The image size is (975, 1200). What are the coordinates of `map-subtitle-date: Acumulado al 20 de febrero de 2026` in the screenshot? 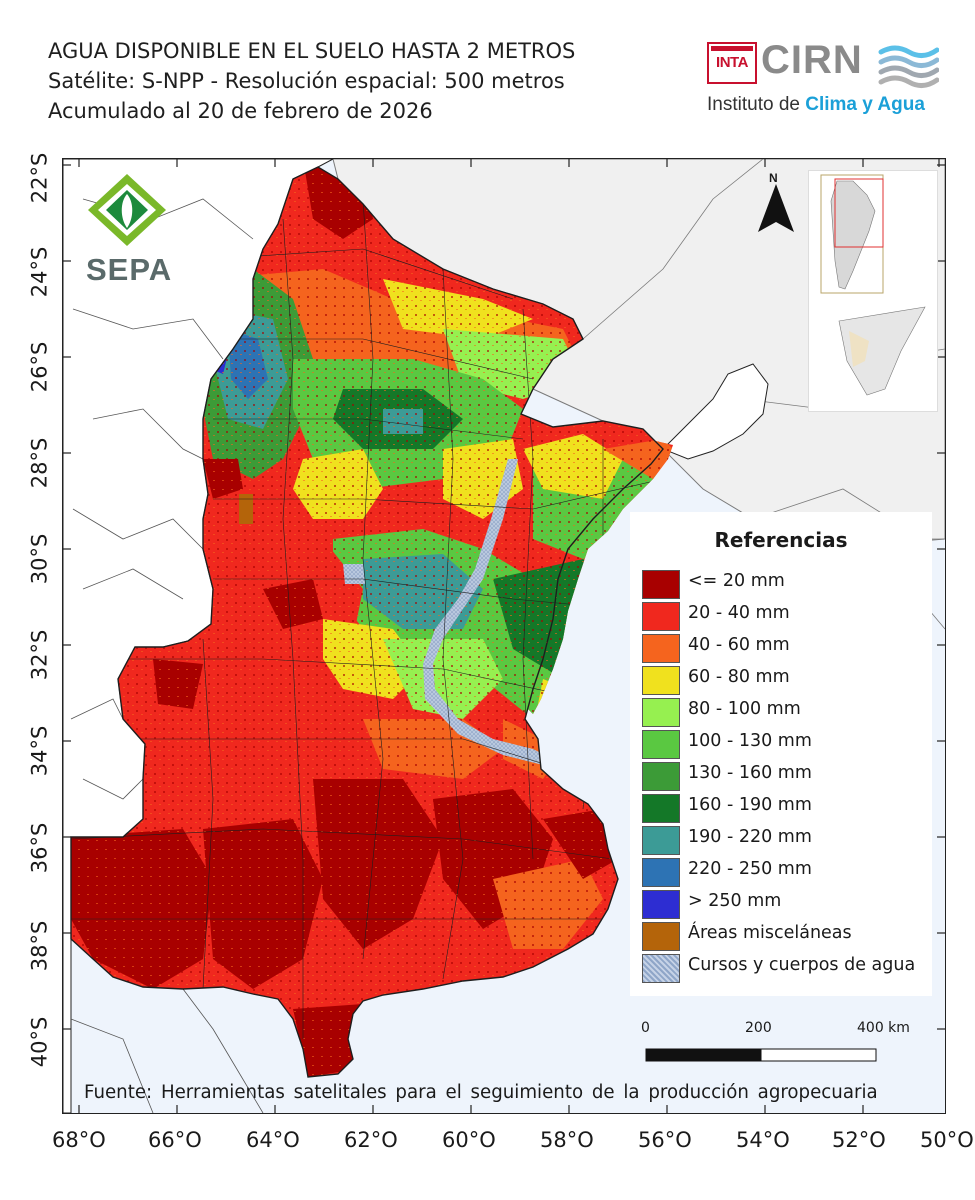 It's located at (240, 111).